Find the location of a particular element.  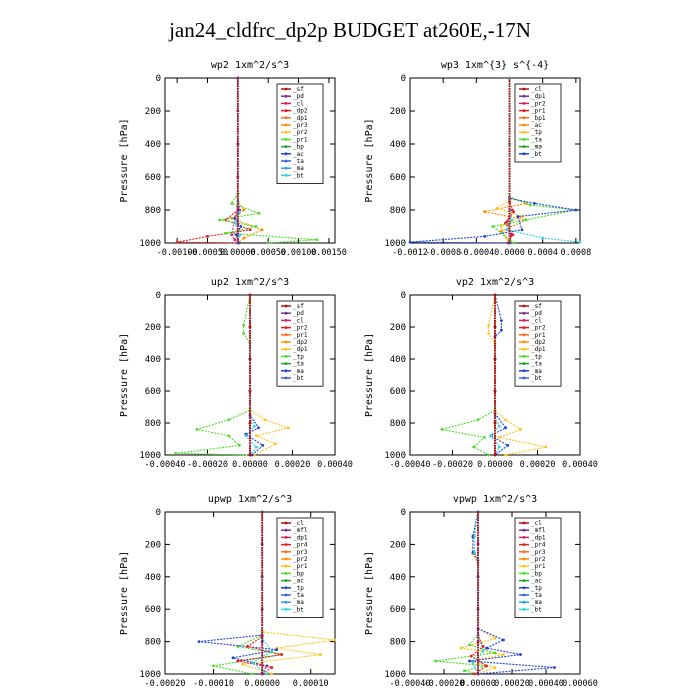

x-tick-label: -0.00050 is located at coordinates (207, 253).